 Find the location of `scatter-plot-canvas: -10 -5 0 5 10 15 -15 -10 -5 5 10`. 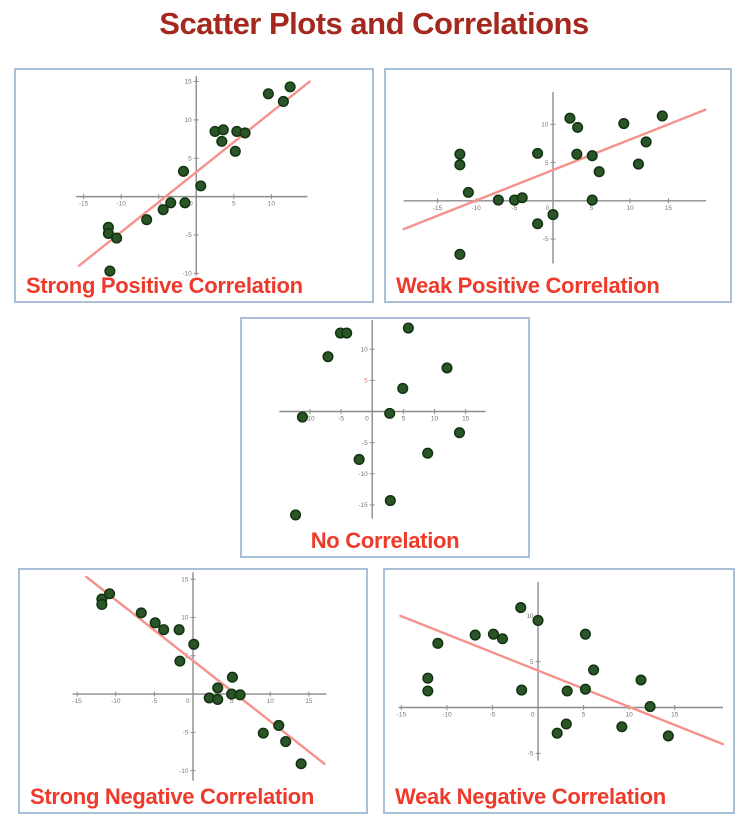

scatter-plot-canvas: -10 -5 0 5 10 15 -15 -10 -5 5 10 is located at coordinates (382, 420).